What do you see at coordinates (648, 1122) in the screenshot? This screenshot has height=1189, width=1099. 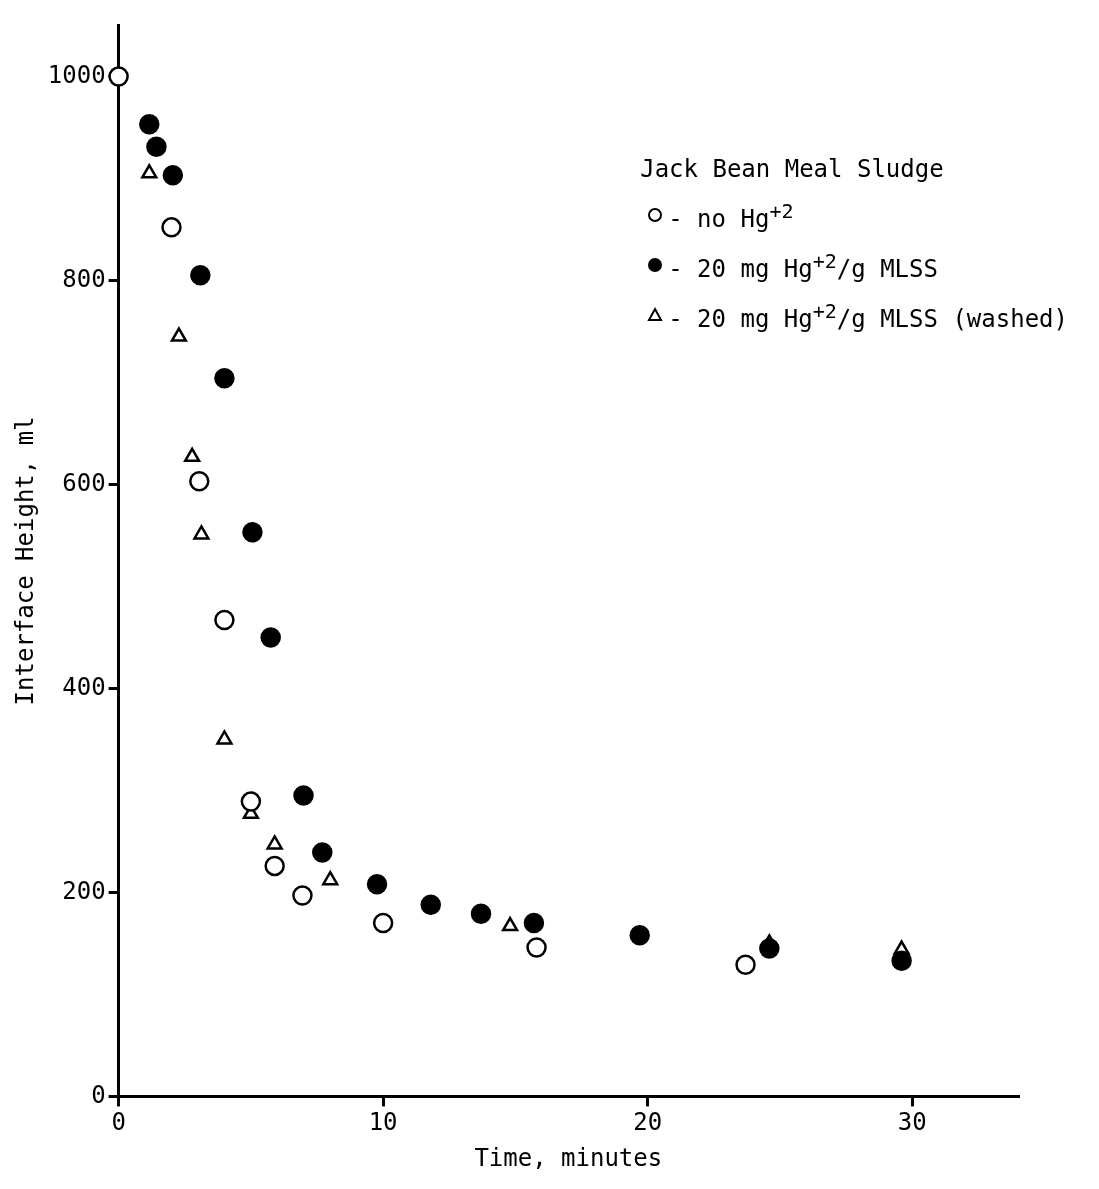 I see `x-tick-label: 20` at bounding box center [648, 1122].